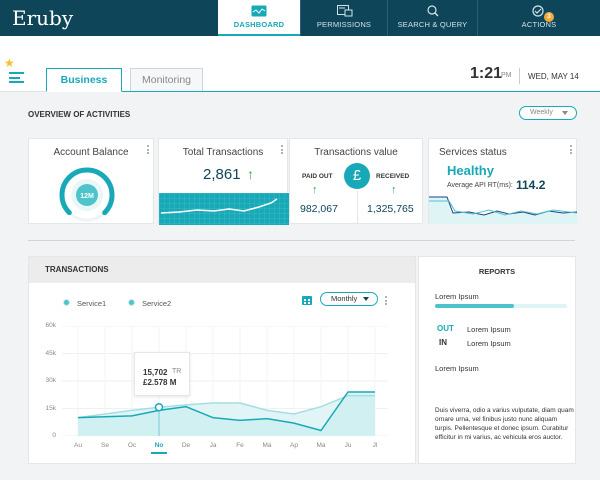  Describe the element at coordinates (489, 329) in the screenshot. I see `out-text: Lorem Ipsum` at that location.